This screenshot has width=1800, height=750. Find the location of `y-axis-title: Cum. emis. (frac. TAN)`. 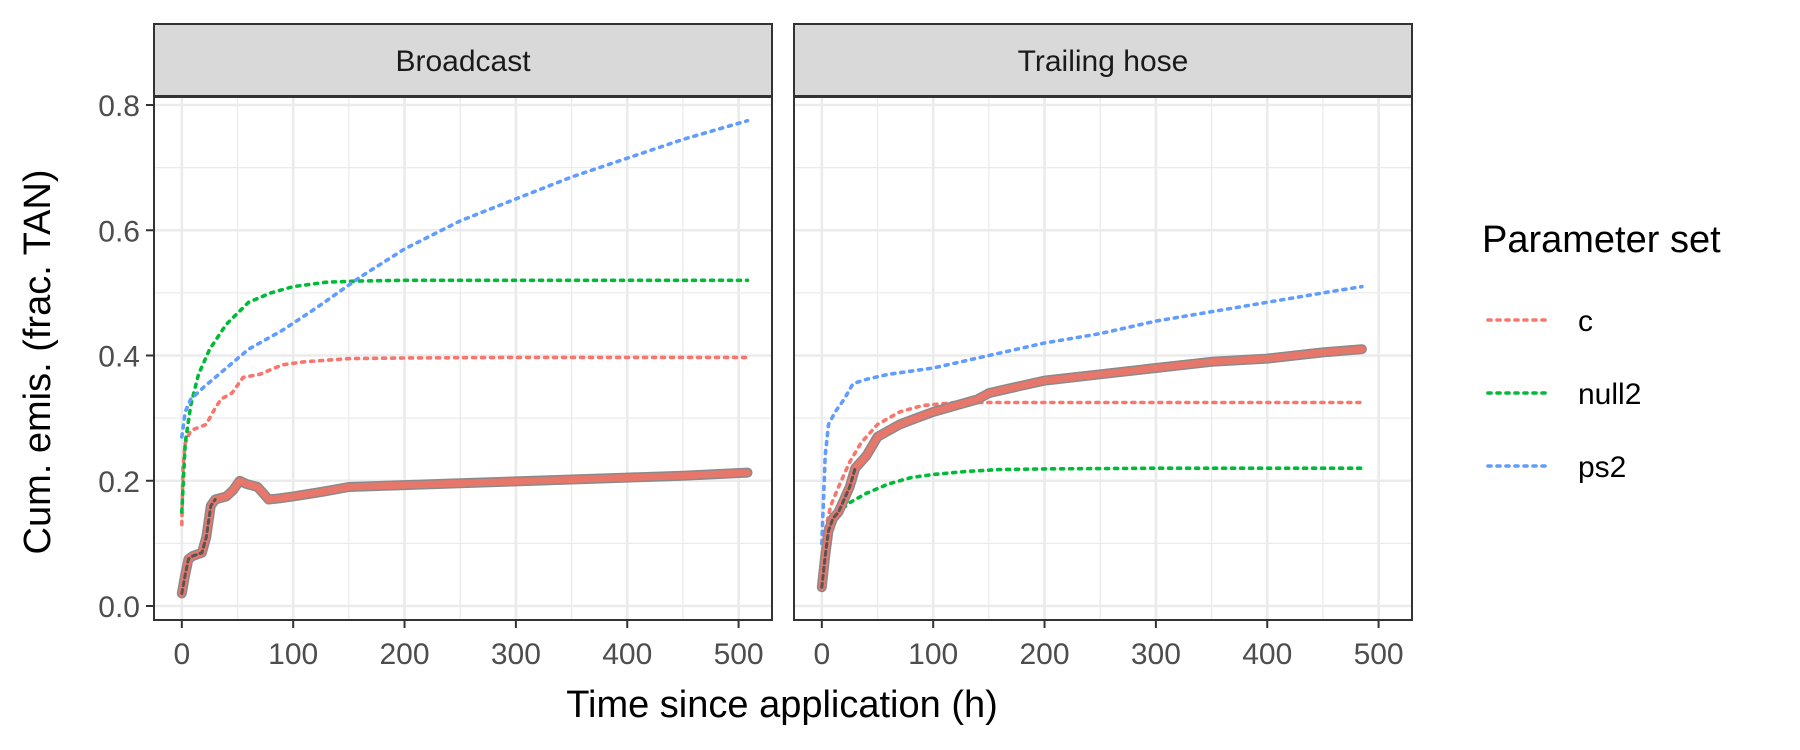

y-axis-title: Cum. emis. (frac. TAN) is located at coordinates (38, 362).